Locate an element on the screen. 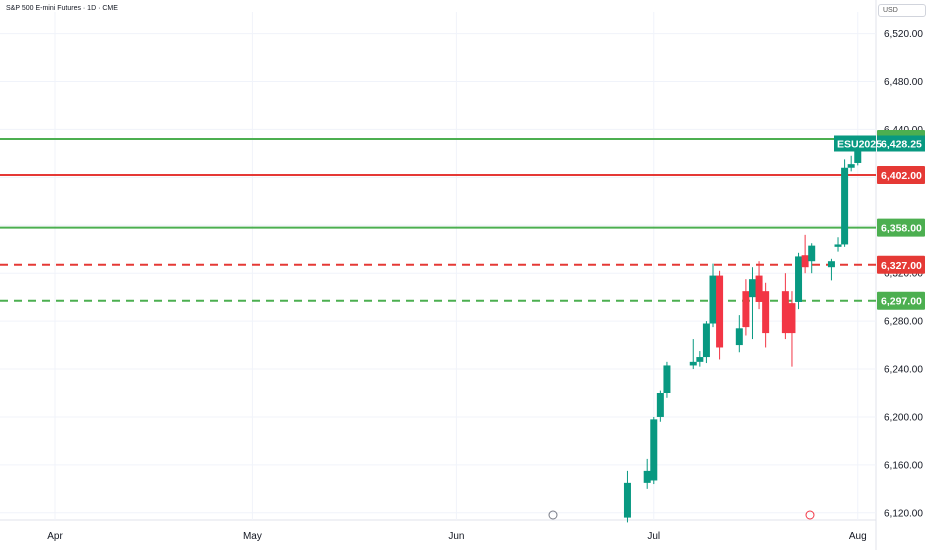  x-tick-label: Jun is located at coordinates (456, 536).